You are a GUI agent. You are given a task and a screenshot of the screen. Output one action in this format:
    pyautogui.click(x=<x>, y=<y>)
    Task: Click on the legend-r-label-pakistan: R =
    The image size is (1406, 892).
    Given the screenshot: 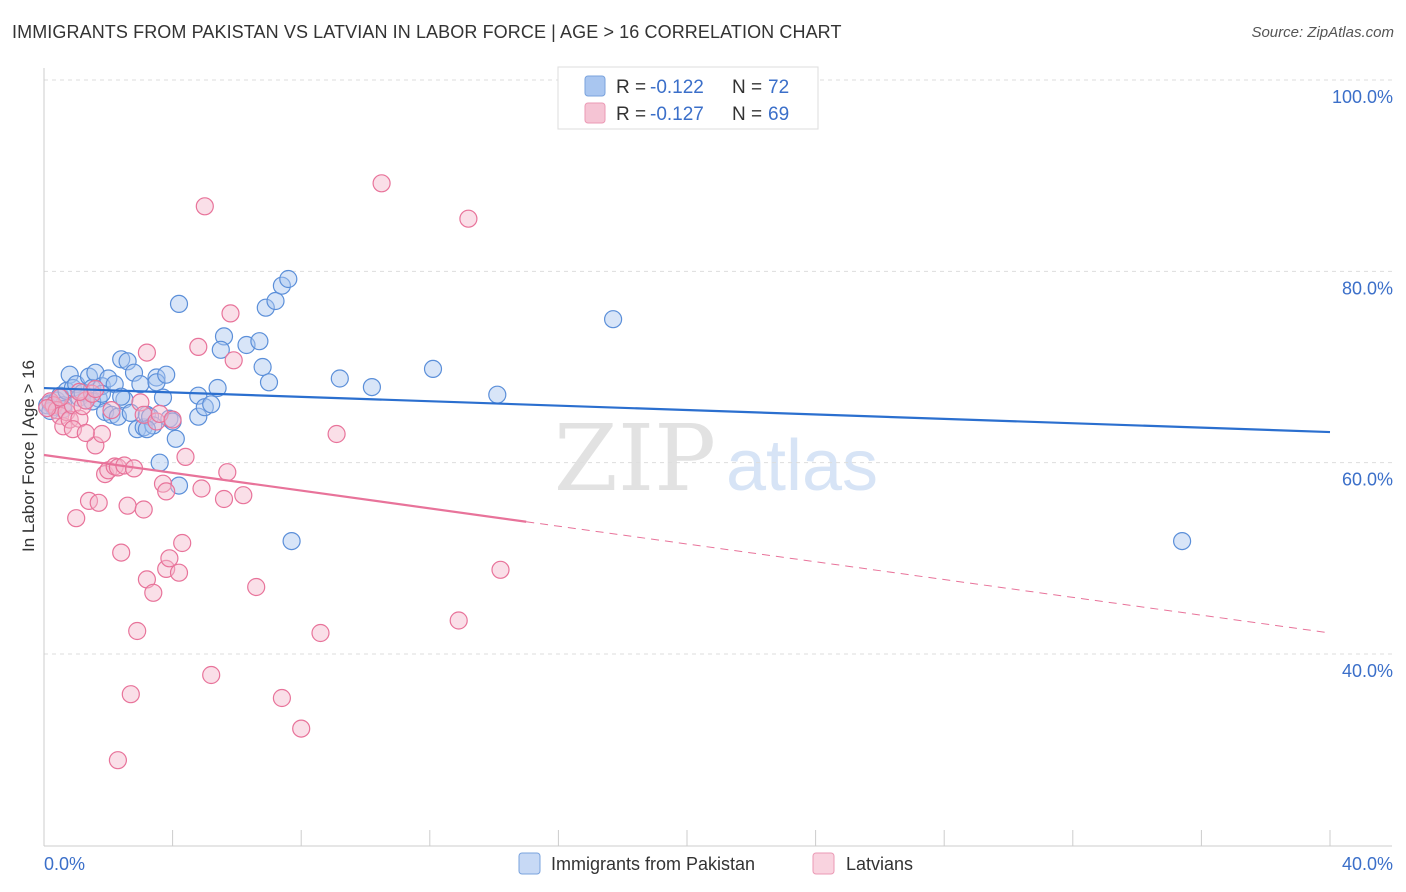 What is the action you would take?
    pyautogui.click(x=631, y=87)
    